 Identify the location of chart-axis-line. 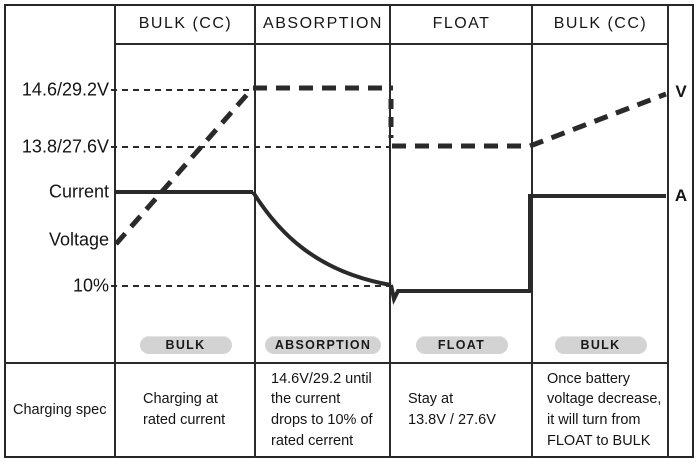
(115, 231).